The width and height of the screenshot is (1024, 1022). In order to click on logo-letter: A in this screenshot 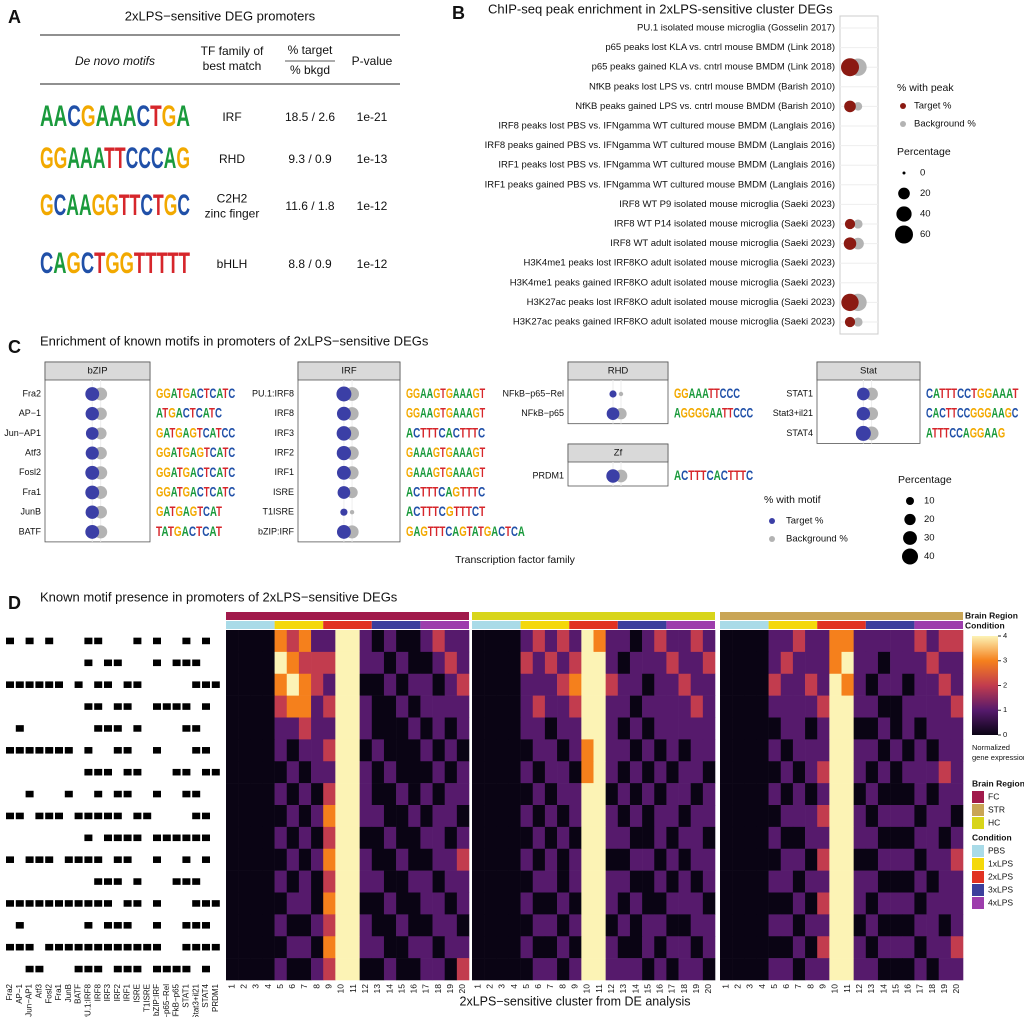, I will do `click(423, 393)`.